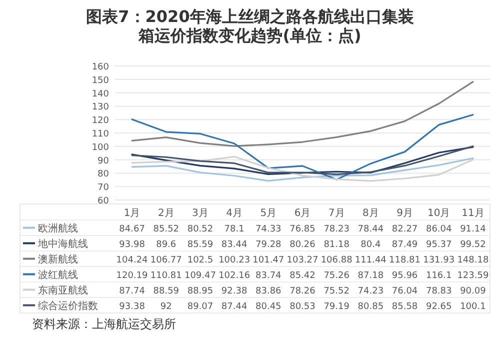  What do you see at coordinates (405, 307) in the screenshot?
I see `data-label: 85.58` at bounding box center [405, 307].